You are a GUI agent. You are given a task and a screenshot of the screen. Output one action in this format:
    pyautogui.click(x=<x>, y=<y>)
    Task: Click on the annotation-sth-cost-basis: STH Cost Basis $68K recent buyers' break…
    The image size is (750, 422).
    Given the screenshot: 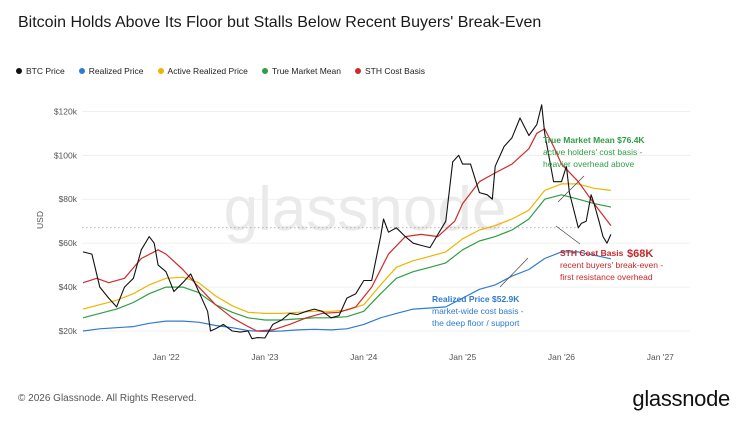 What is the action you would take?
    pyautogui.click(x=611, y=265)
    